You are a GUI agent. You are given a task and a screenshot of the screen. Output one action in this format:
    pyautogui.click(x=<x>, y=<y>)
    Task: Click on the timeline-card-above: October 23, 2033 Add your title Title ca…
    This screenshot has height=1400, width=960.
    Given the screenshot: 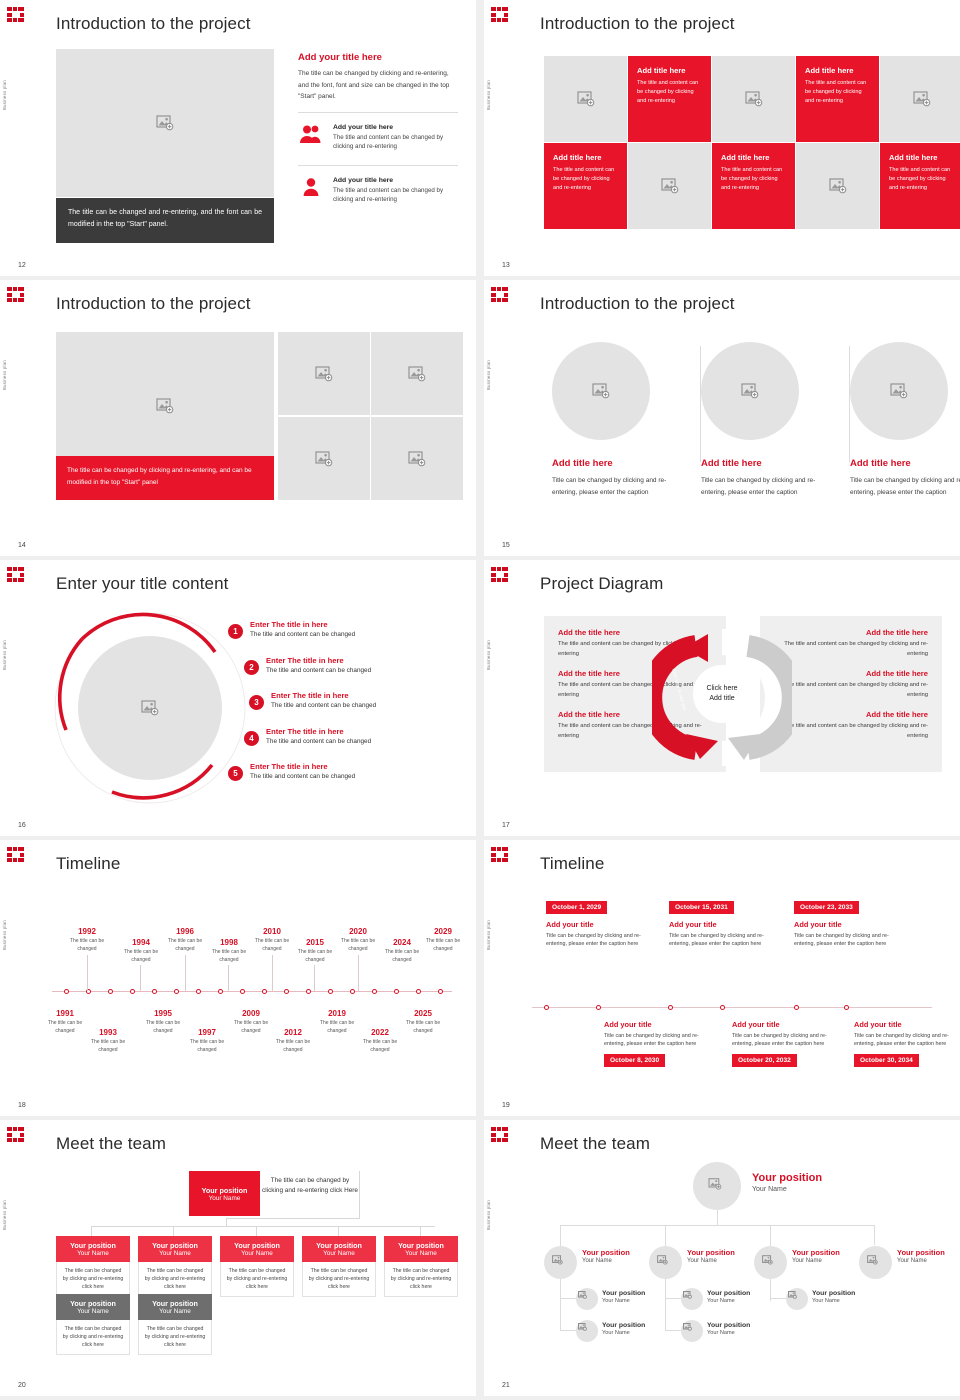 What is the action you would take?
    pyautogui.click(x=847, y=922)
    